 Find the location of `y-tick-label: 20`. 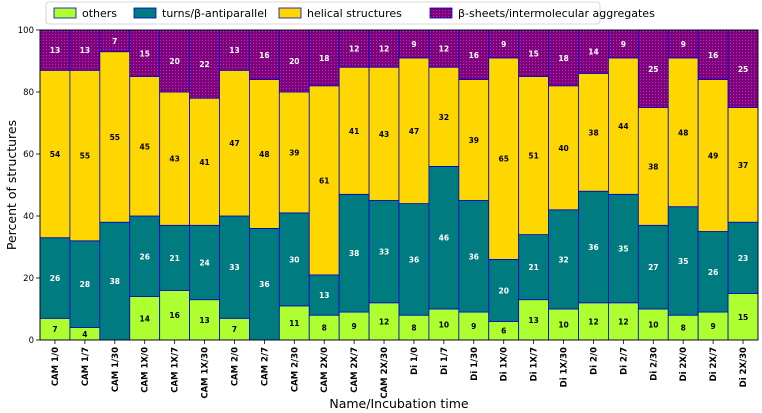

y-tick-label: 20 is located at coordinates (28, 279).